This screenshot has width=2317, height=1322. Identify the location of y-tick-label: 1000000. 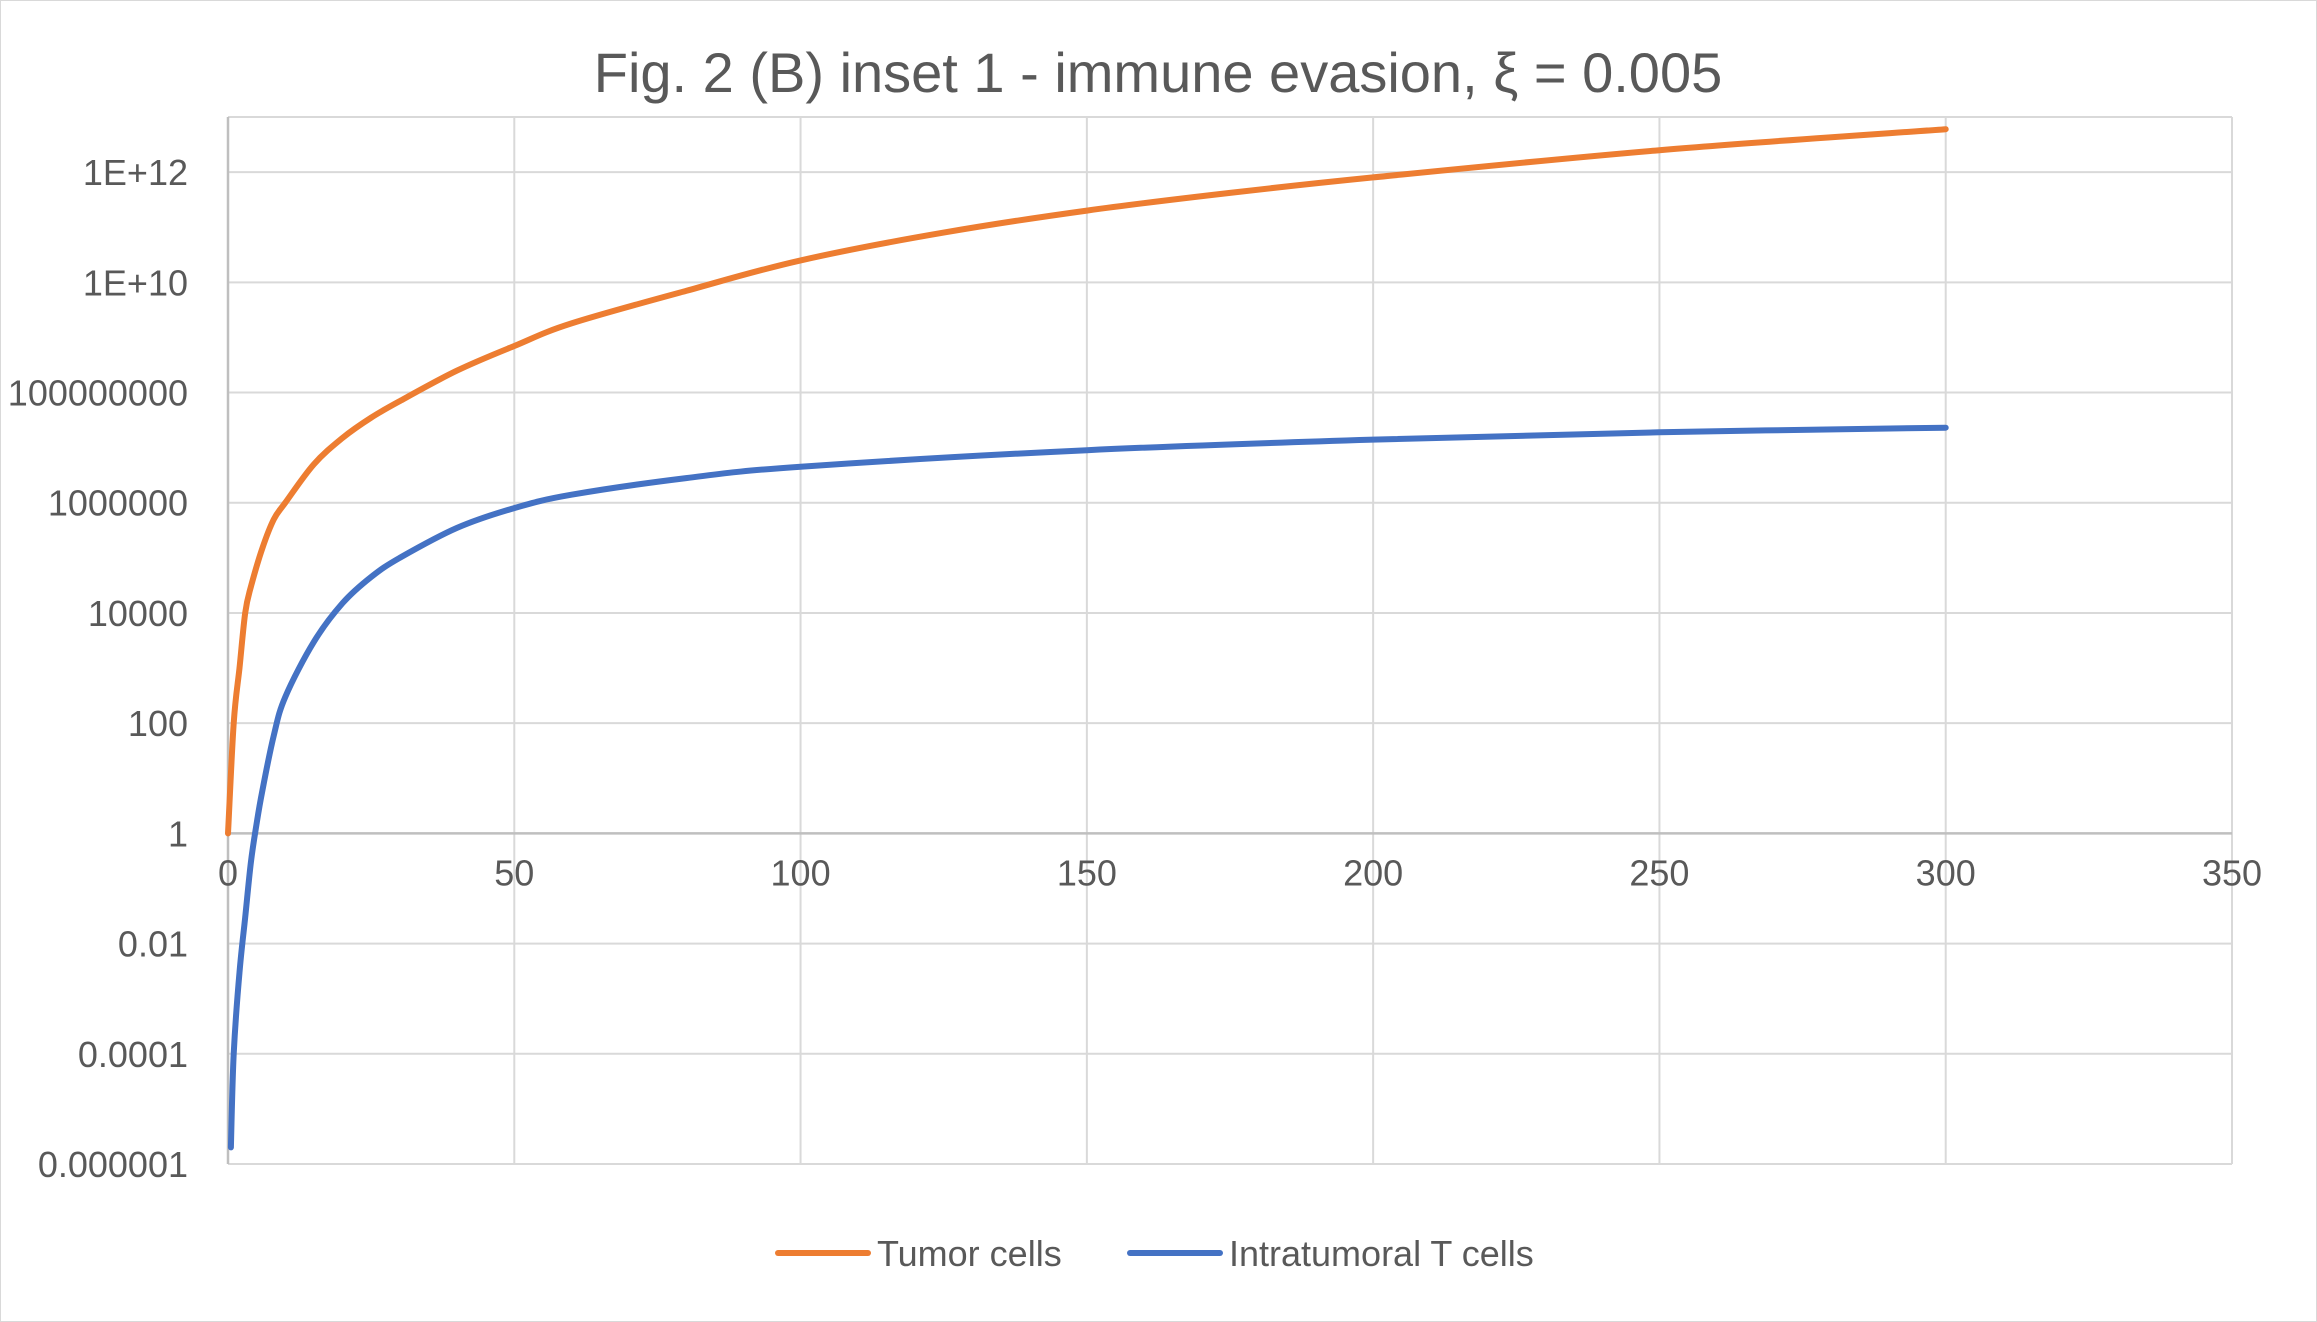
(118, 503).